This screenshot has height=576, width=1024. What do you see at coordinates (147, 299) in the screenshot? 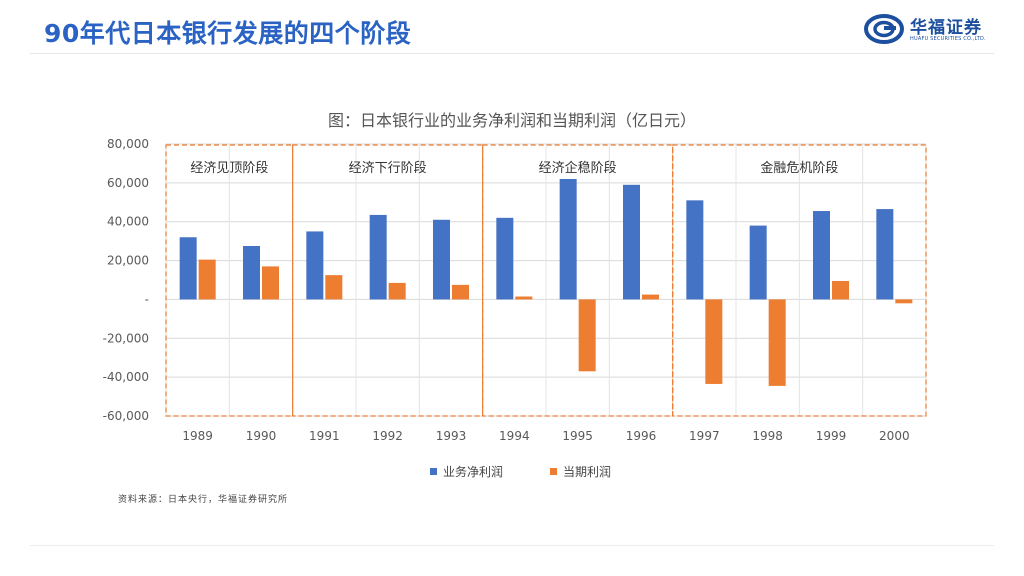
I see `y-tick-label: -` at bounding box center [147, 299].